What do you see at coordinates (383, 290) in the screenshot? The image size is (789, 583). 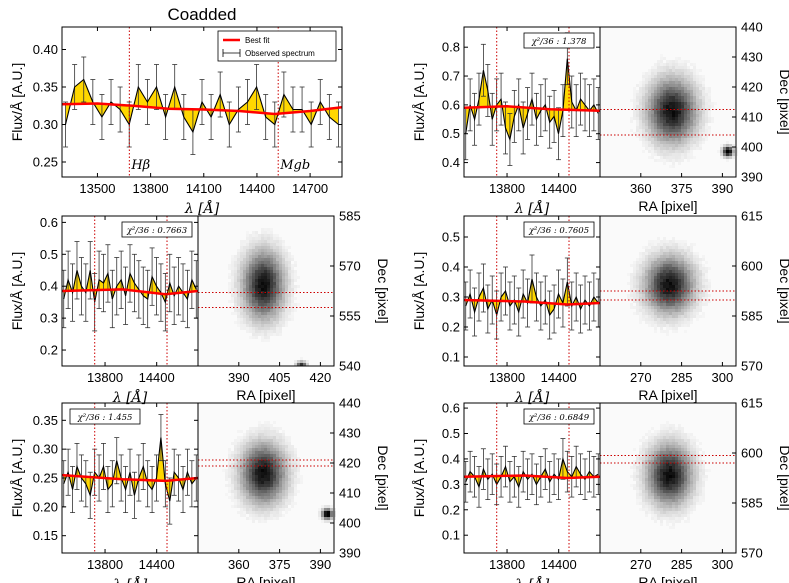 I see `dec-axis-label: Dec [pixel]` at bounding box center [383, 290].